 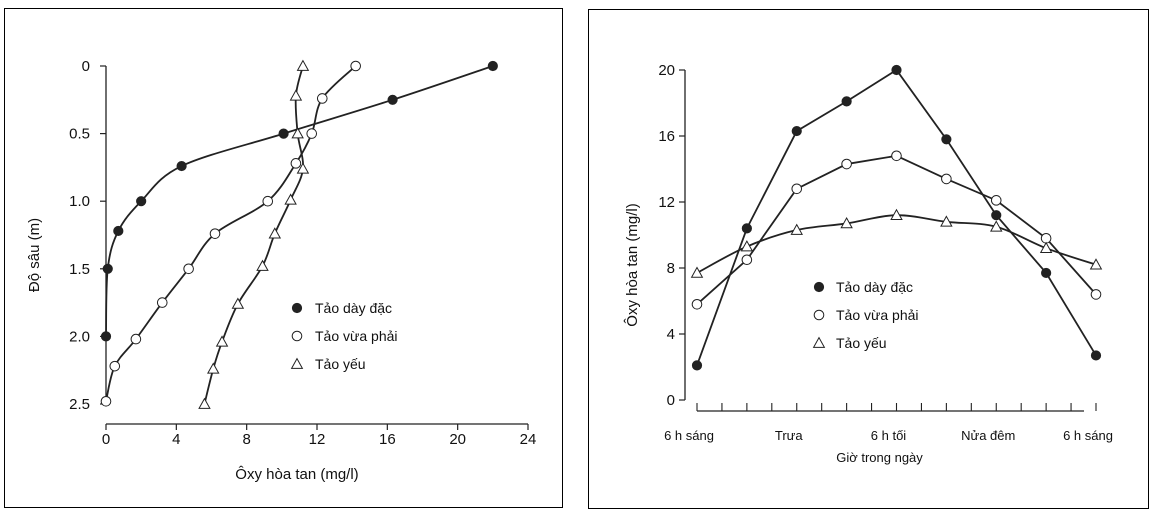 What do you see at coordinates (246, 439) in the screenshot?
I see `x-tick-label: 8` at bounding box center [246, 439].